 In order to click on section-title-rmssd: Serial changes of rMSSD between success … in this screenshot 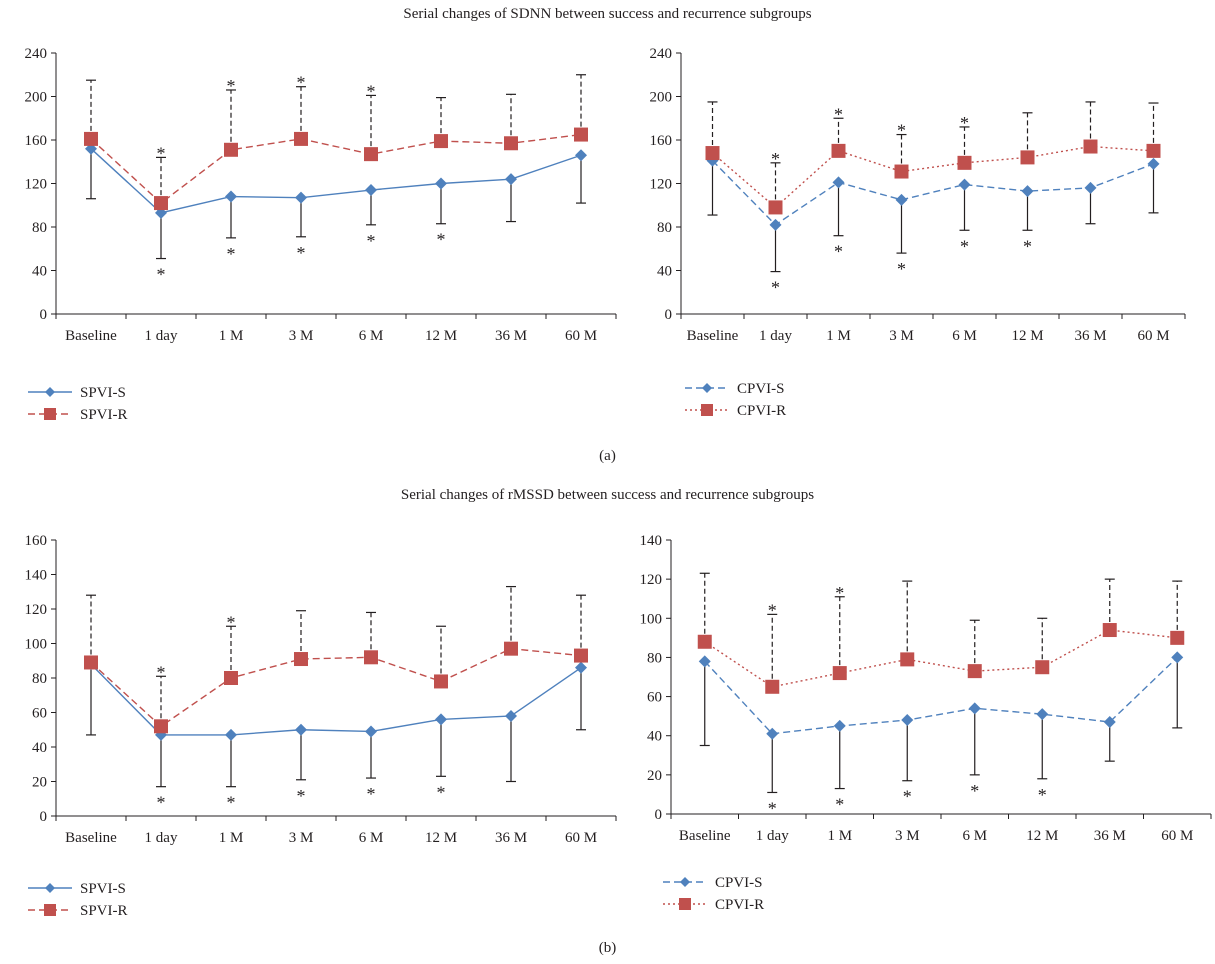, I will do `click(607, 495)`.